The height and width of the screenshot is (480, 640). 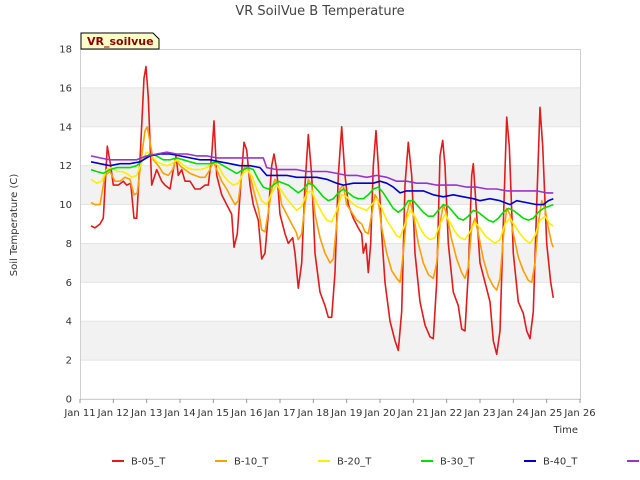 What do you see at coordinates (457, 462) in the screenshot?
I see `legend-label-b-30-t: B-30_T` at bounding box center [457, 462].